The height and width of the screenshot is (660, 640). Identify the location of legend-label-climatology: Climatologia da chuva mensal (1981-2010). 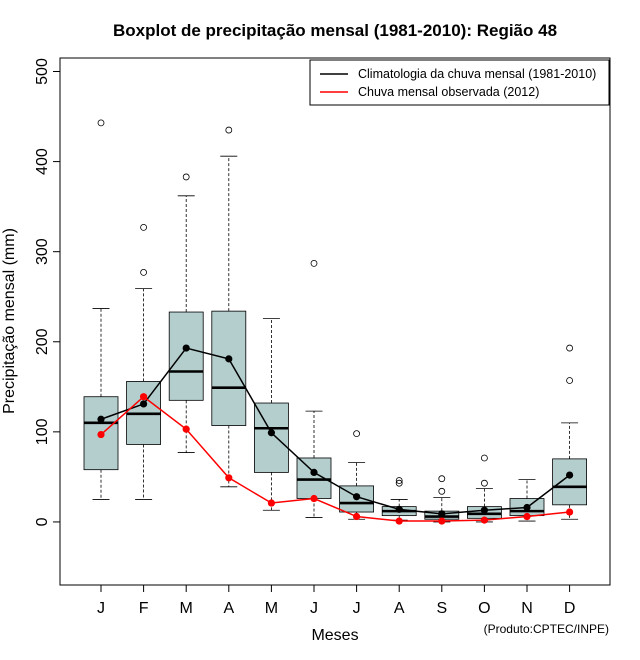
(477, 74).